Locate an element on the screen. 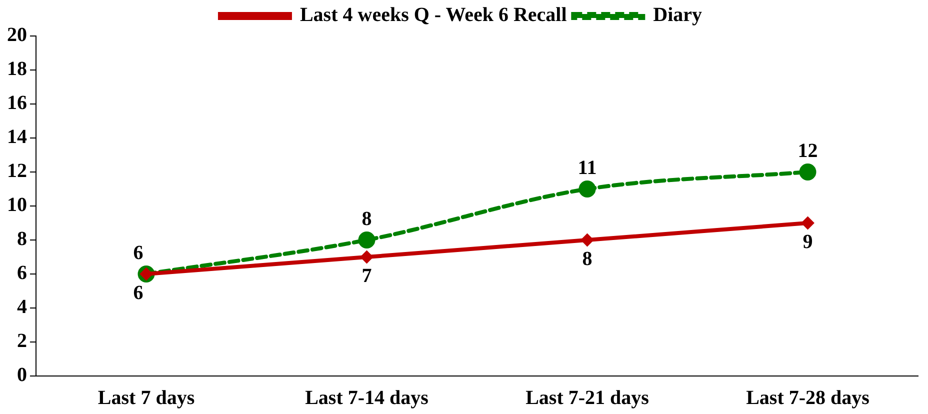  legend-label: Last 4 weeks Q - Week 6 Recall is located at coordinates (434, 15).